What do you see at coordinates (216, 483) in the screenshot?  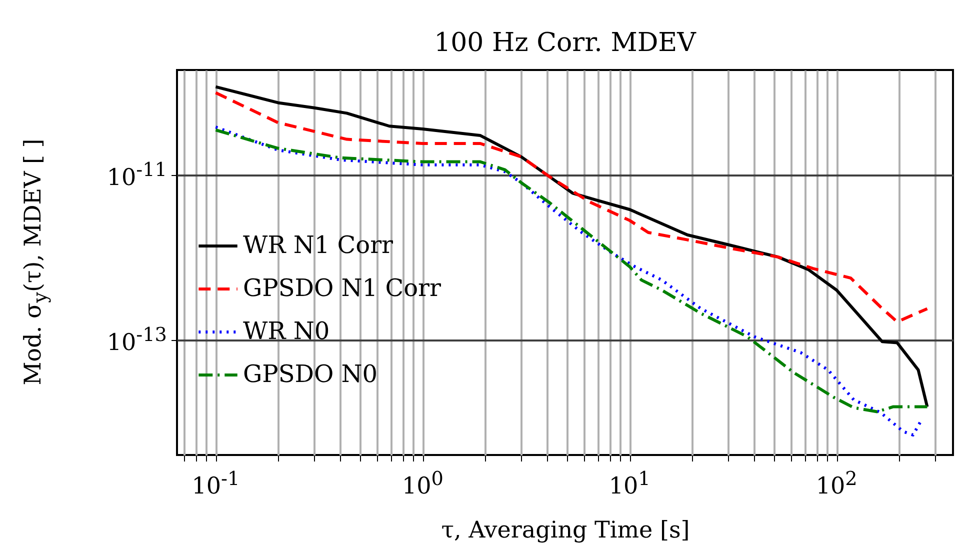 I see `x-tick-label: 10$^{-1}$` at bounding box center [216, 483].